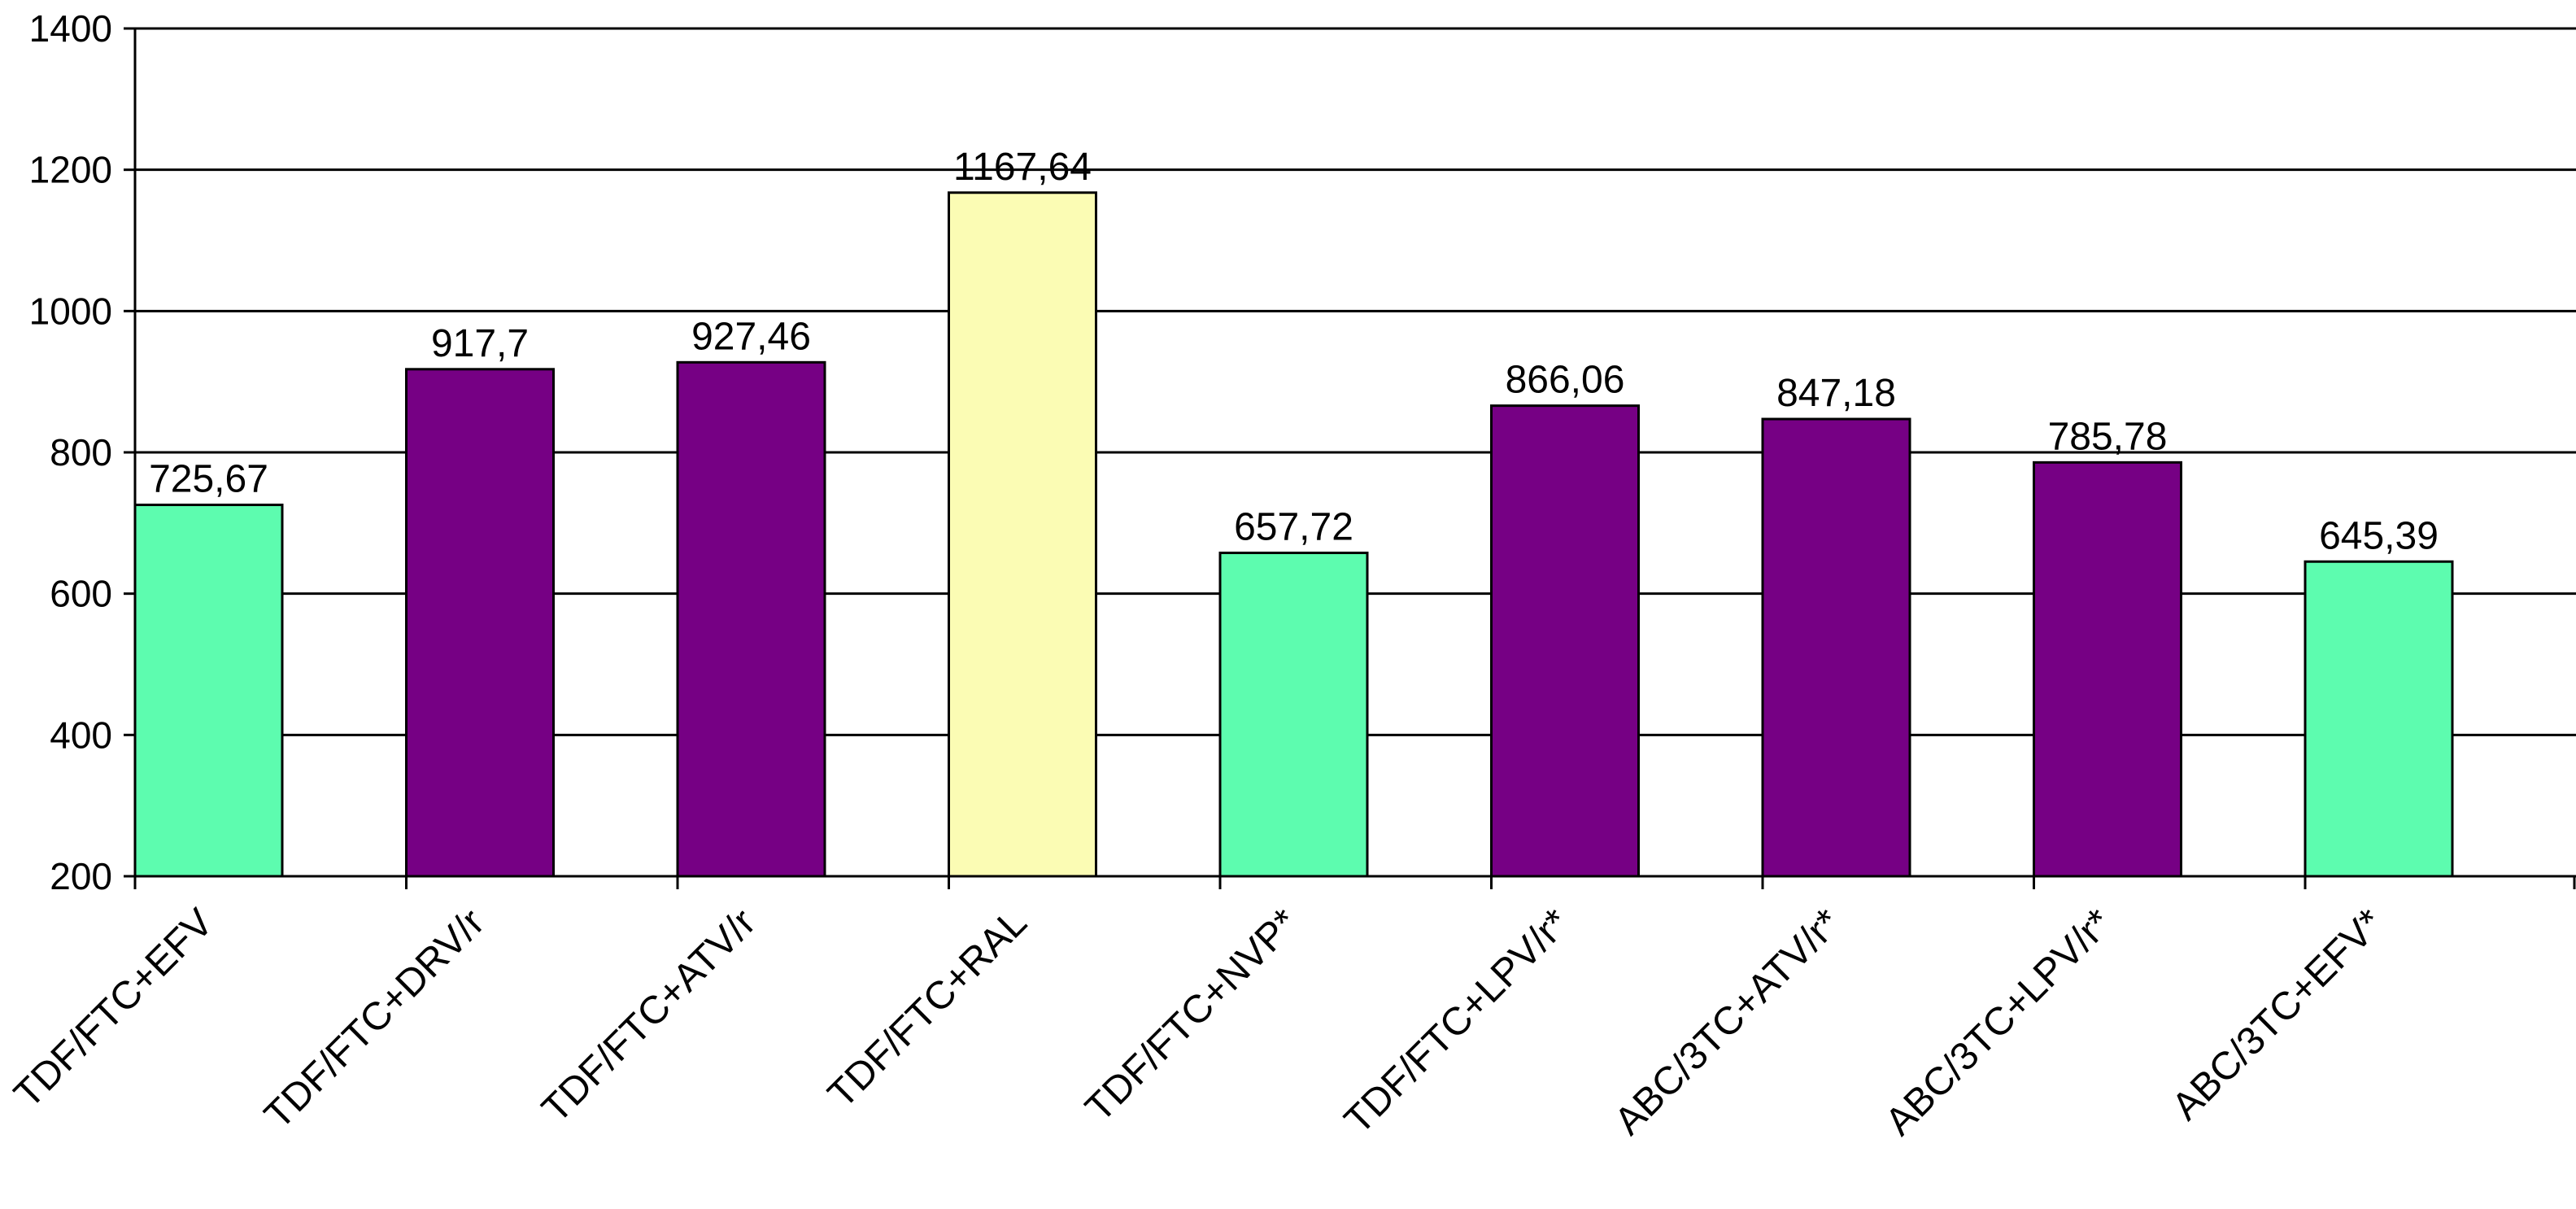 This screenshot has height=1209, width=2576. I want to click on x-tick-label: TDF/FTC+EFV, so click(114, 1009).